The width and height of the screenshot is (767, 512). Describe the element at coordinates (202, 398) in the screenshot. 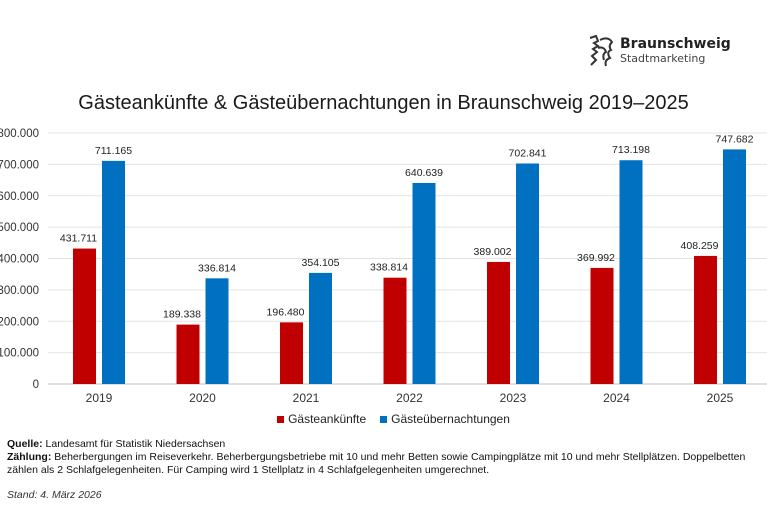

I see `x-tick-label: 2020` at that location.